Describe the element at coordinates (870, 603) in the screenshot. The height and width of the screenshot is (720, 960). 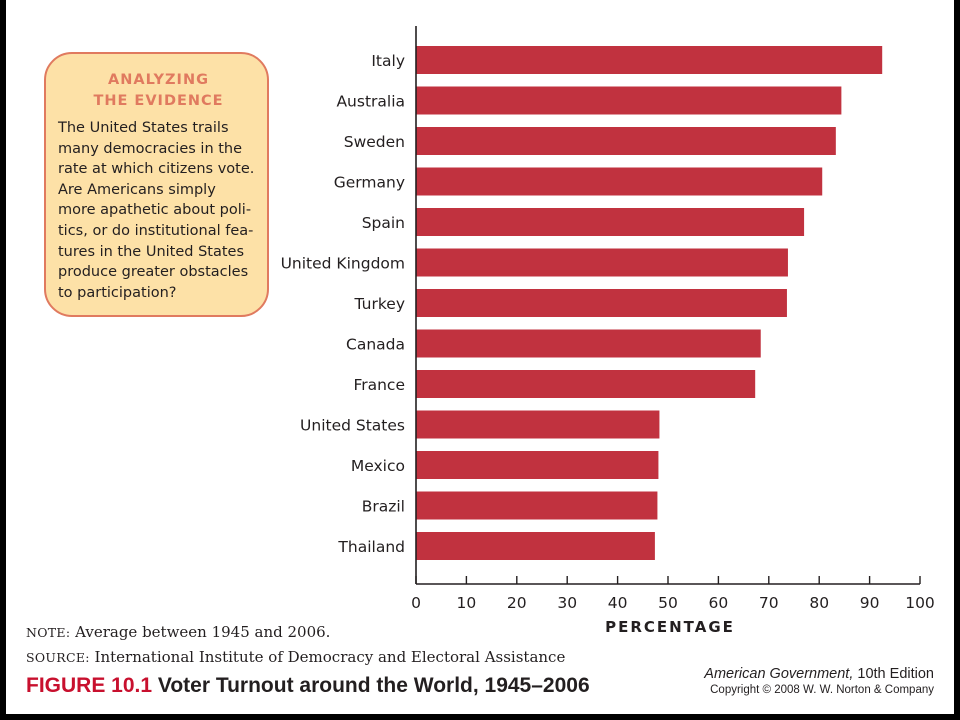
I see `x-tick-label-90: 90` at that location.